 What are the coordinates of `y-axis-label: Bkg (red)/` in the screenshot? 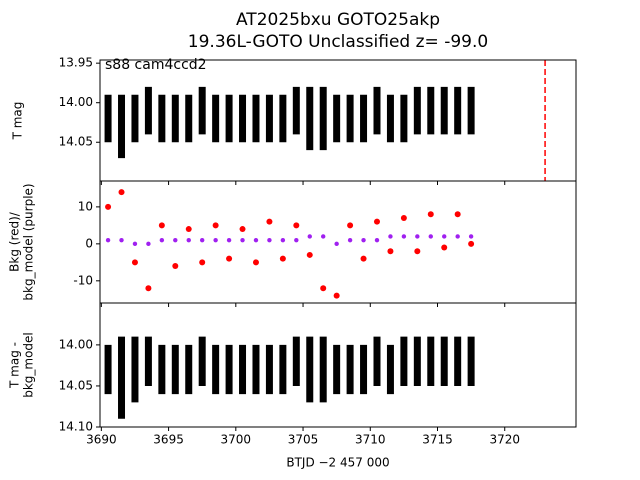 It's located at (15, 241).